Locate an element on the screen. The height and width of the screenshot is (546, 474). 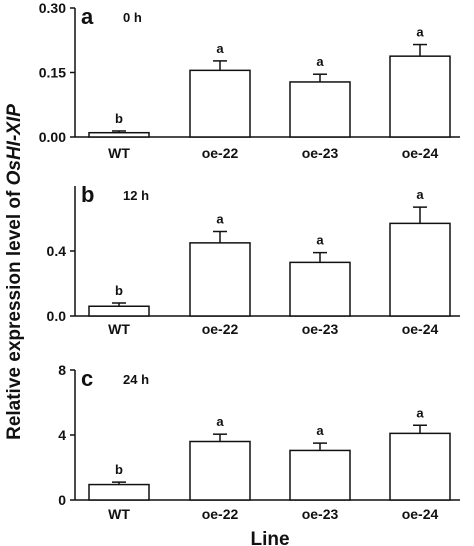
y-tick-label: 8 is located at coordinates (62, 370).